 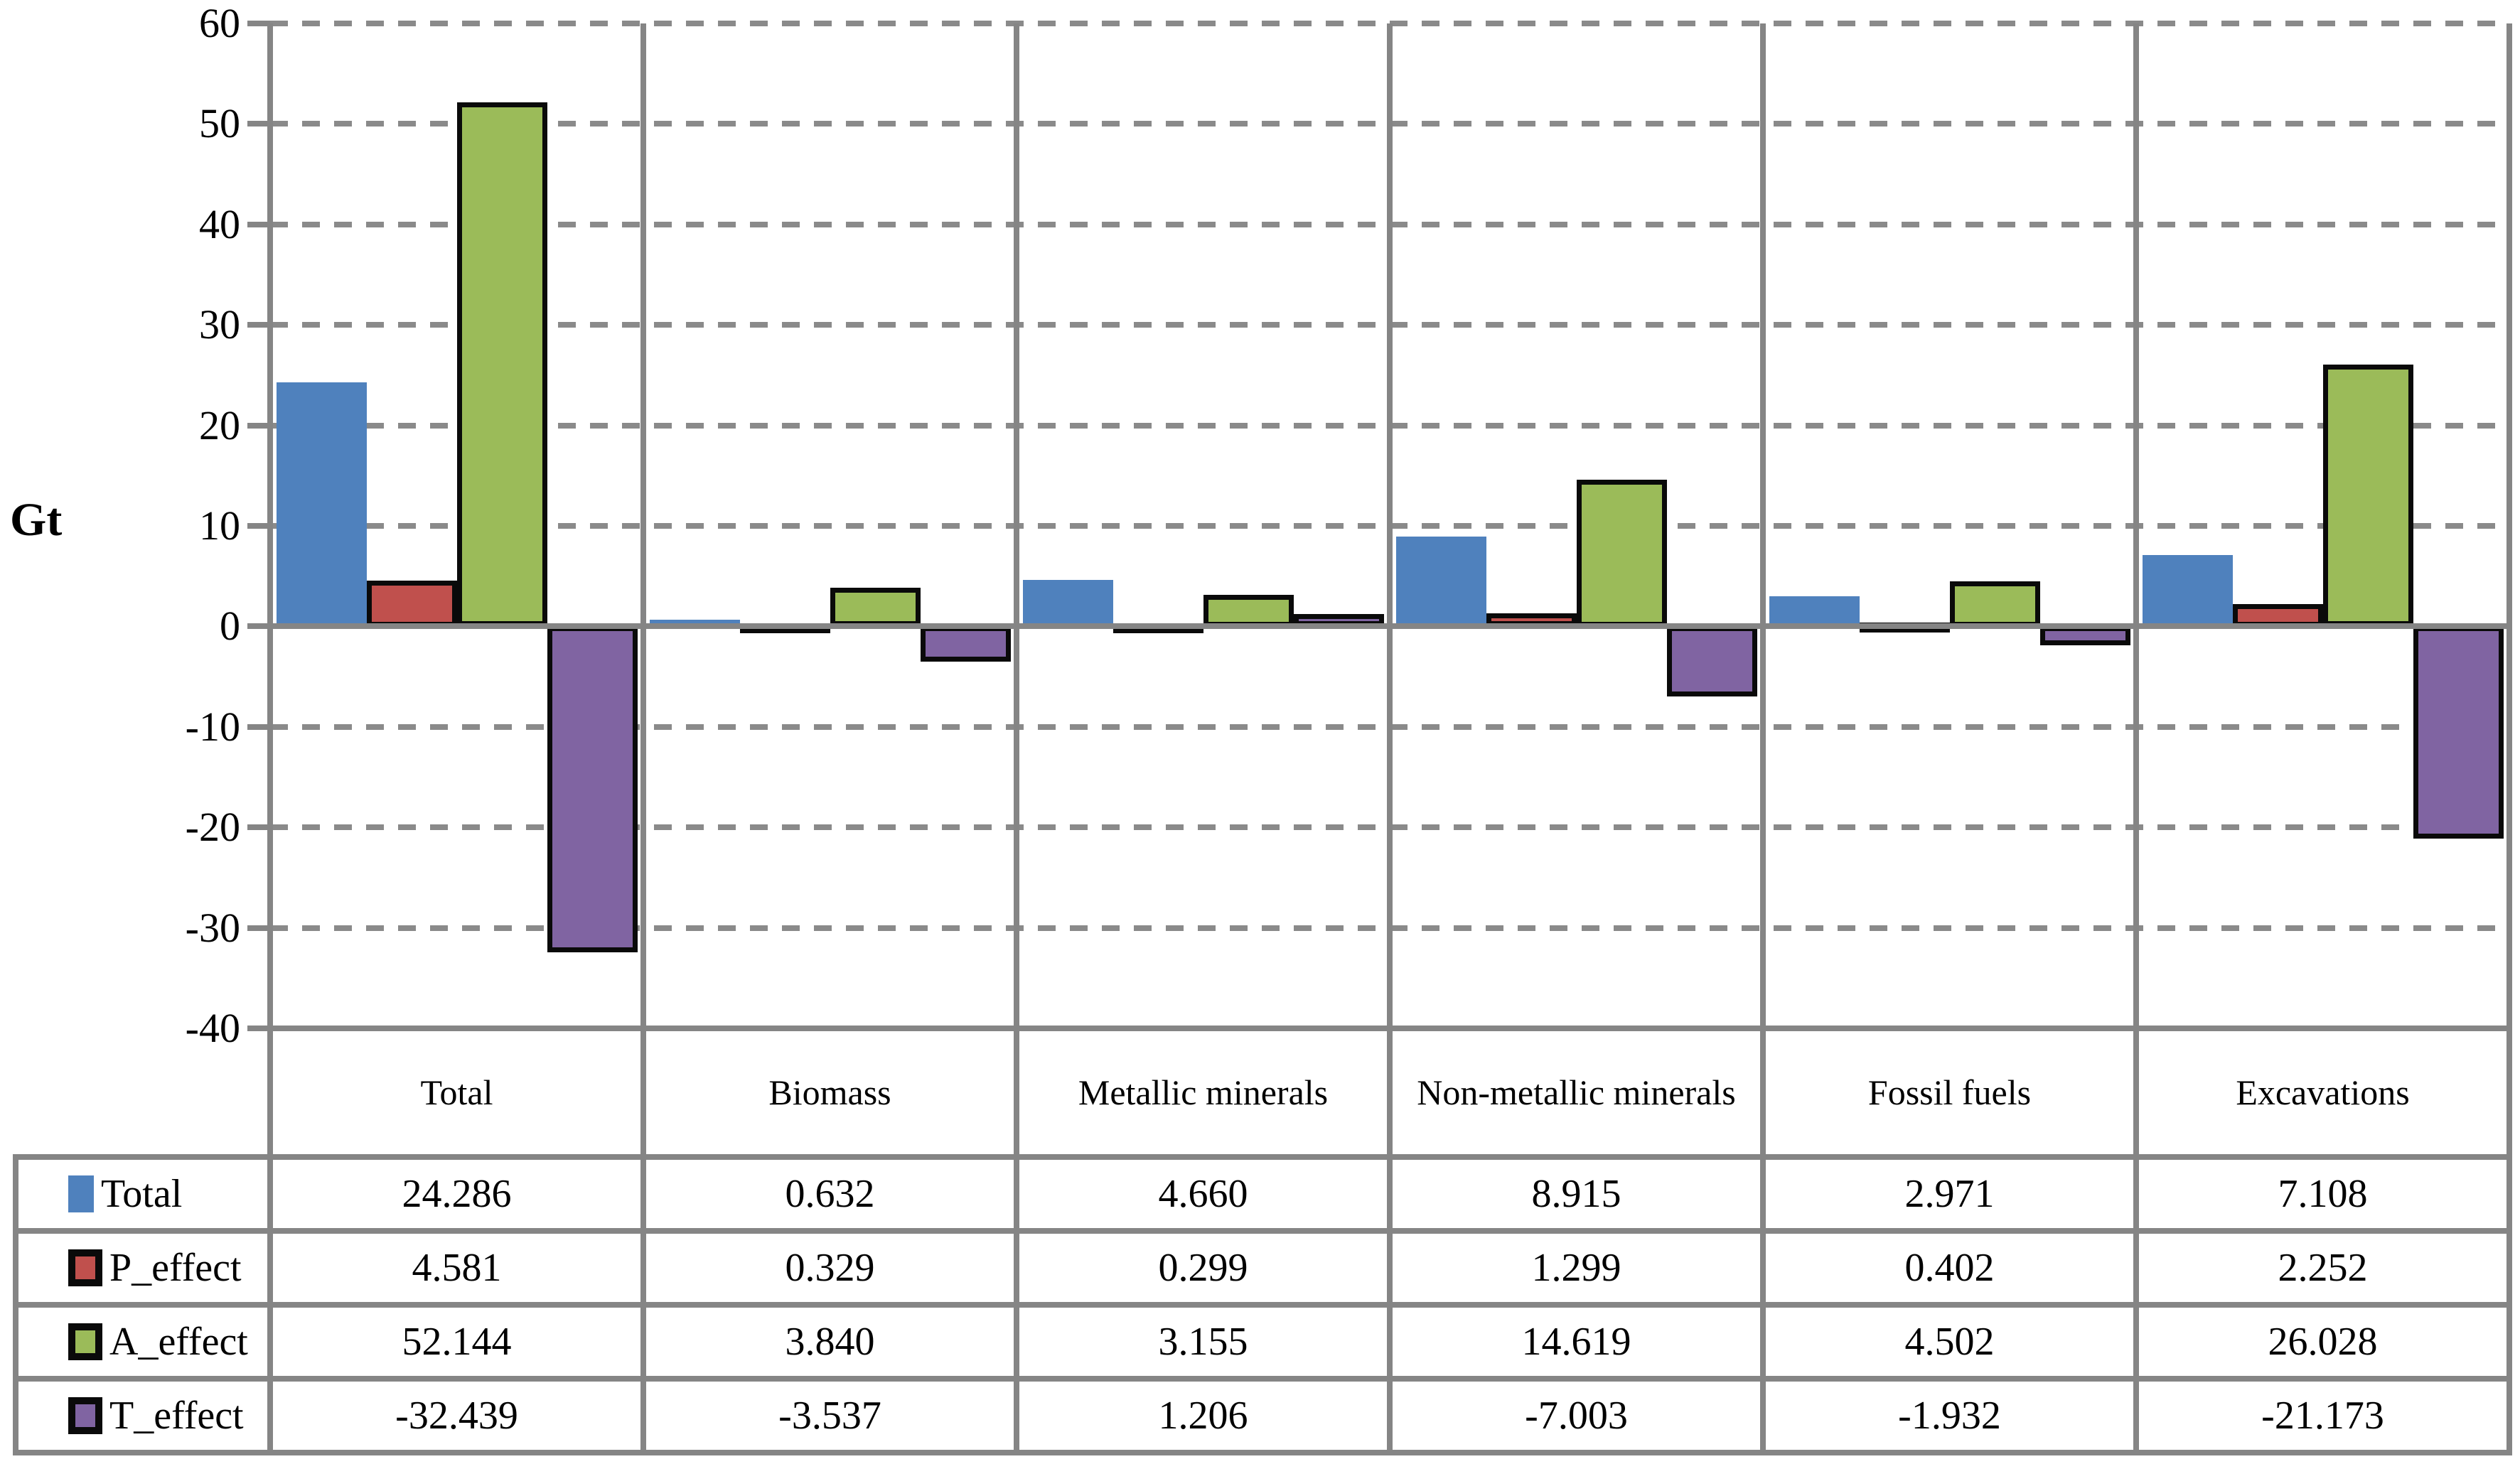 I want to click on table-value-A_effect-Excavations: 26.028, so click(x=2323, y=1342).